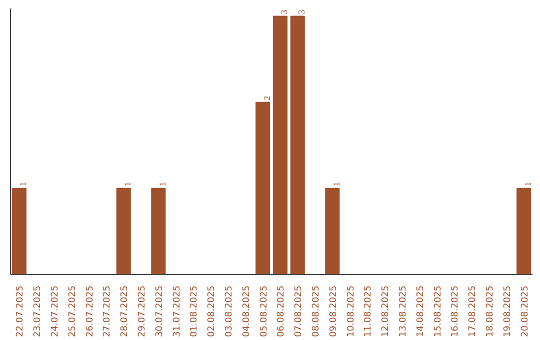  Describe the element at coordinates (267, 98) in the screenshot. I see `data-label: 2` at that location.